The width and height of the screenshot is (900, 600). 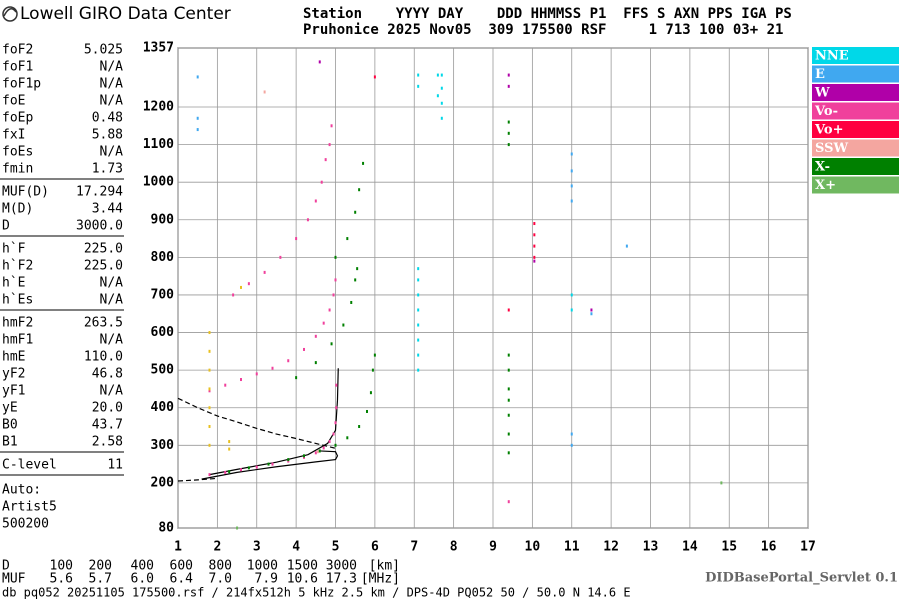 I want to click on param-value: 5.88, so click(x=107, y=135).